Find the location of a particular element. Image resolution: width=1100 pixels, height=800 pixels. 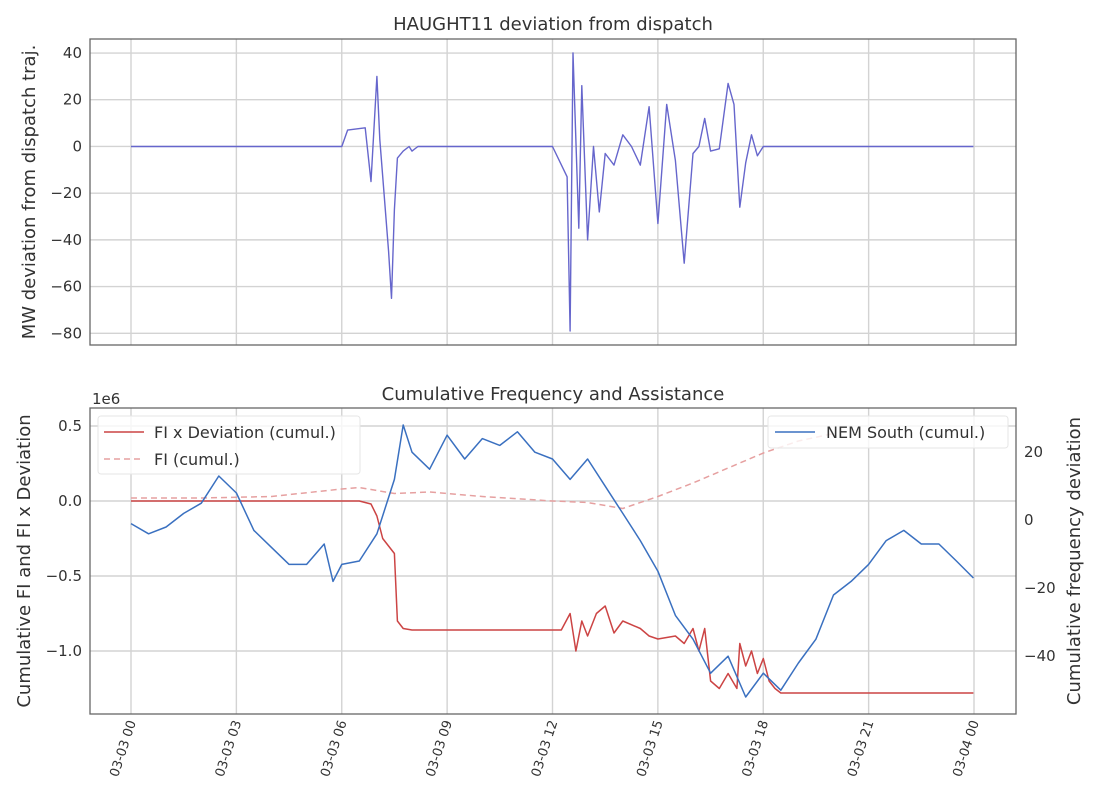

legend-right: NEM South (cumul.) is located at coordinates (888, 432).